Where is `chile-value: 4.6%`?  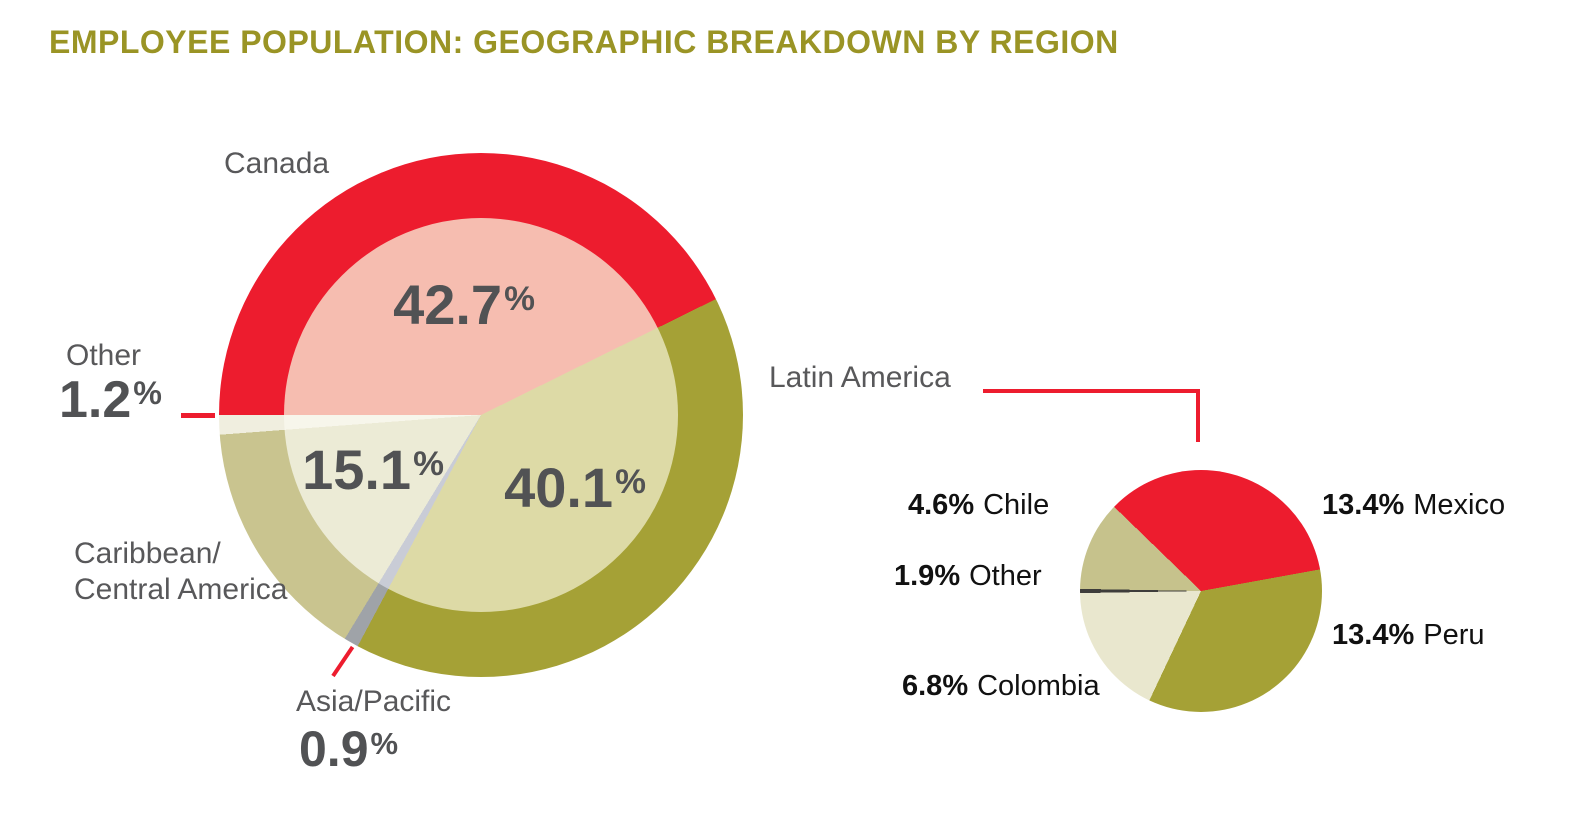 chile-value: 4.6% is located at coordinates (941, 505).